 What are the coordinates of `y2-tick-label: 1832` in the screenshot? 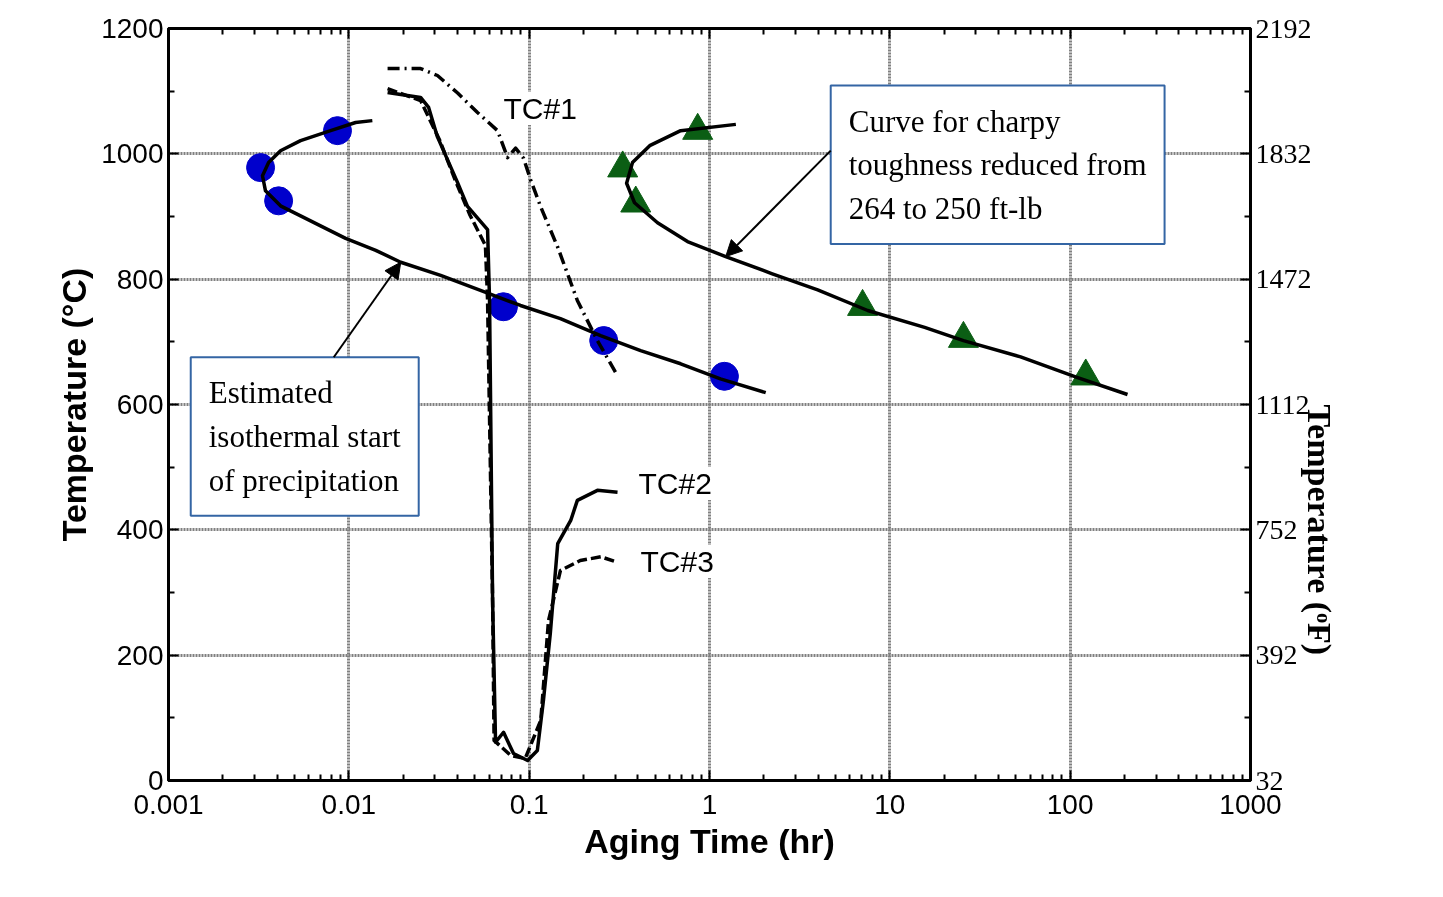 It's located at (1283, 153).